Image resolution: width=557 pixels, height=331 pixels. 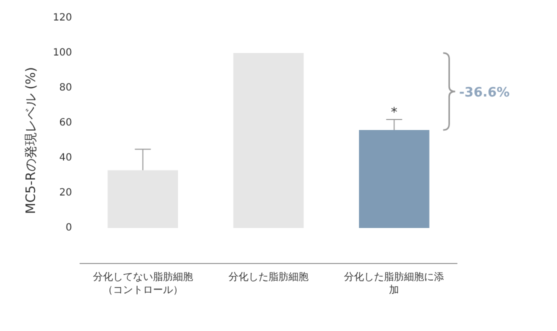 What do you see at coordinates (65, 193) in the screenshot?
I see `y-tick-label: 20` at bounding box center [65, 193].